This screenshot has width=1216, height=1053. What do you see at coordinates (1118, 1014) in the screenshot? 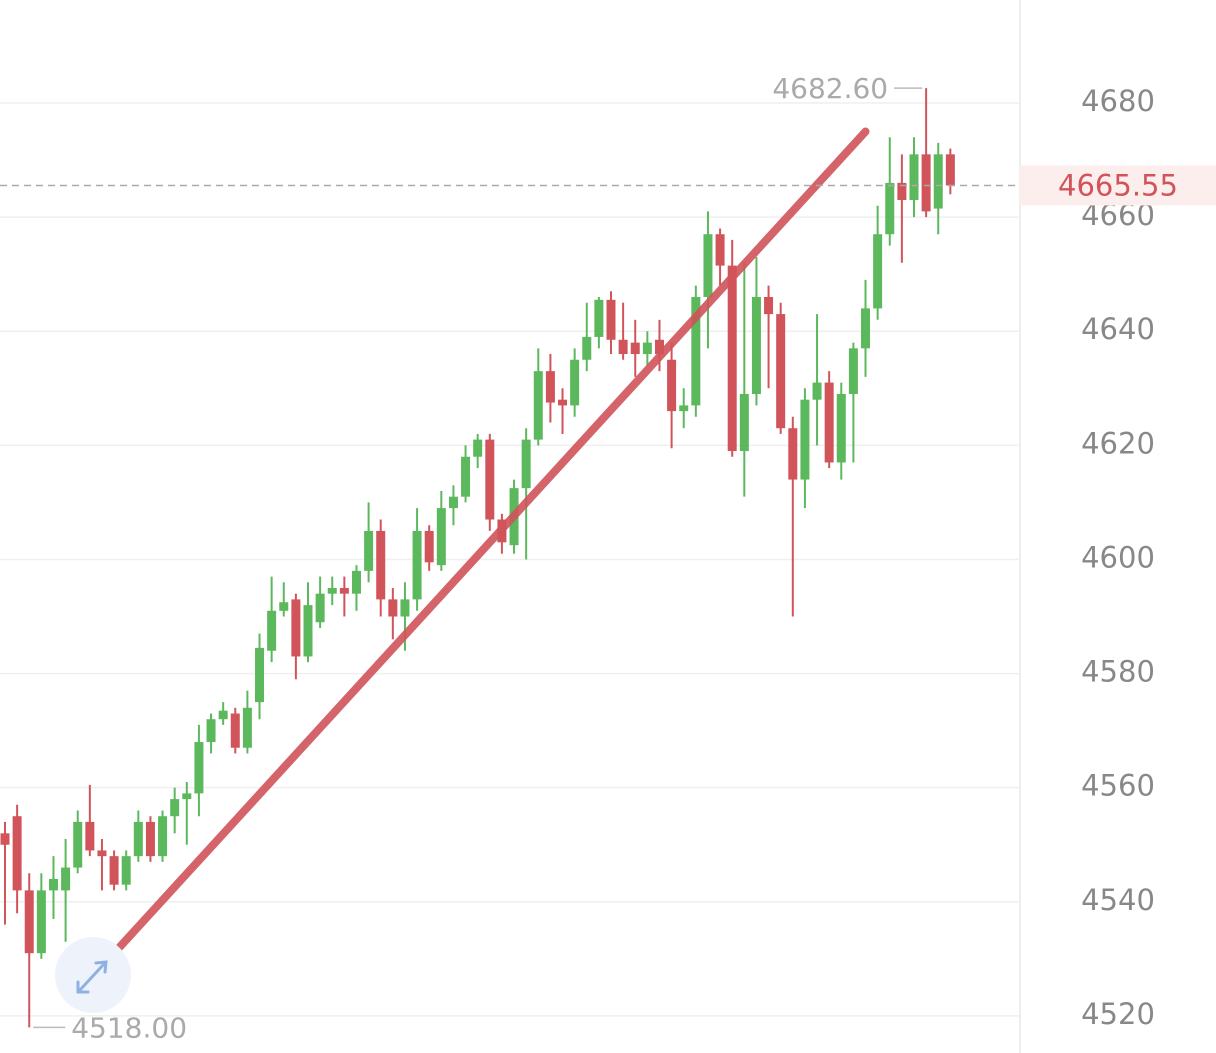
I see `y-tick-label: 4520` at bounding box center [1118, 1014].